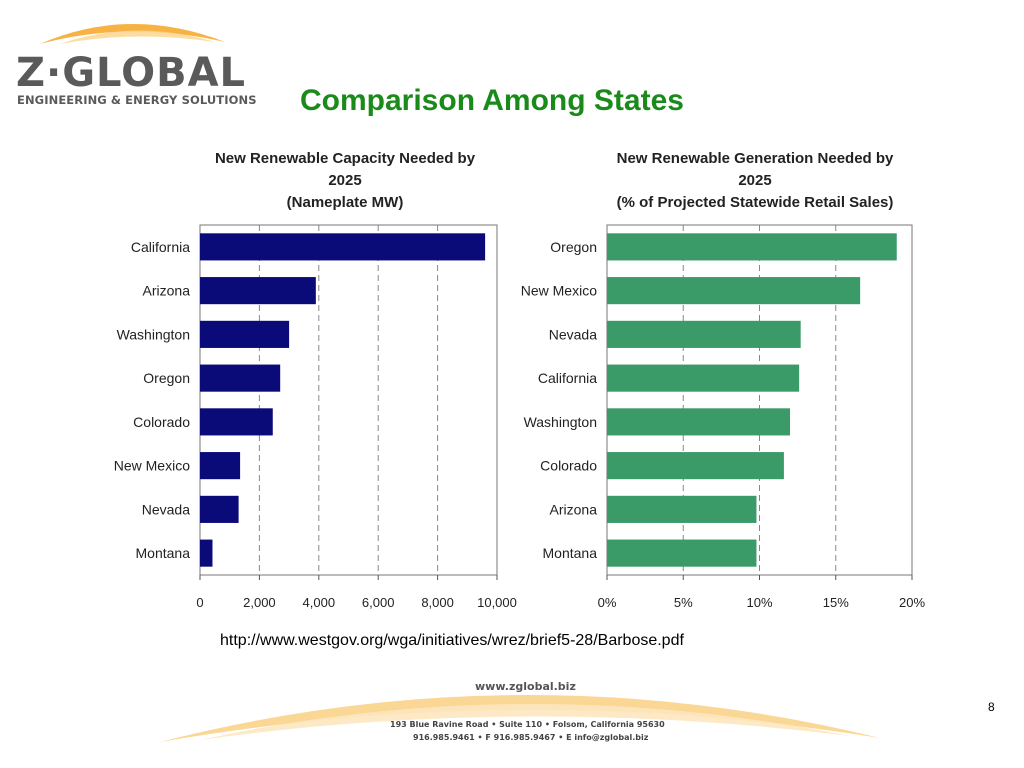  What do you see at coordinates (167, 291) in the screenshot?
I see `left-category-label: Arizona` at bounding box center [167, 291].